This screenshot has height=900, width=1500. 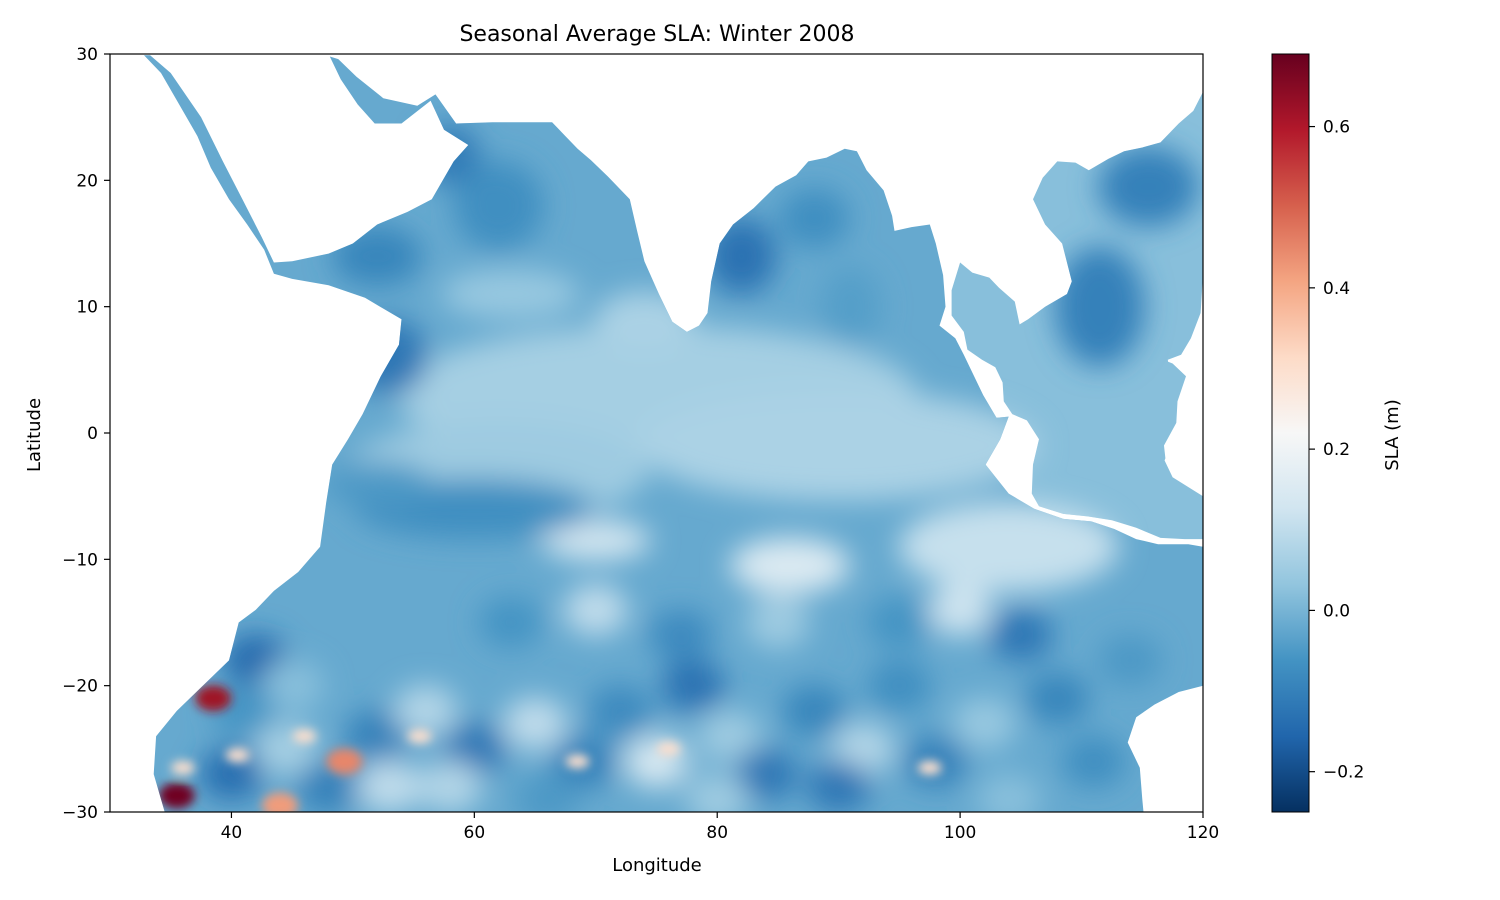 I want to click on x-axis: 40 60 80 100 120, so click(x=720, y=827).